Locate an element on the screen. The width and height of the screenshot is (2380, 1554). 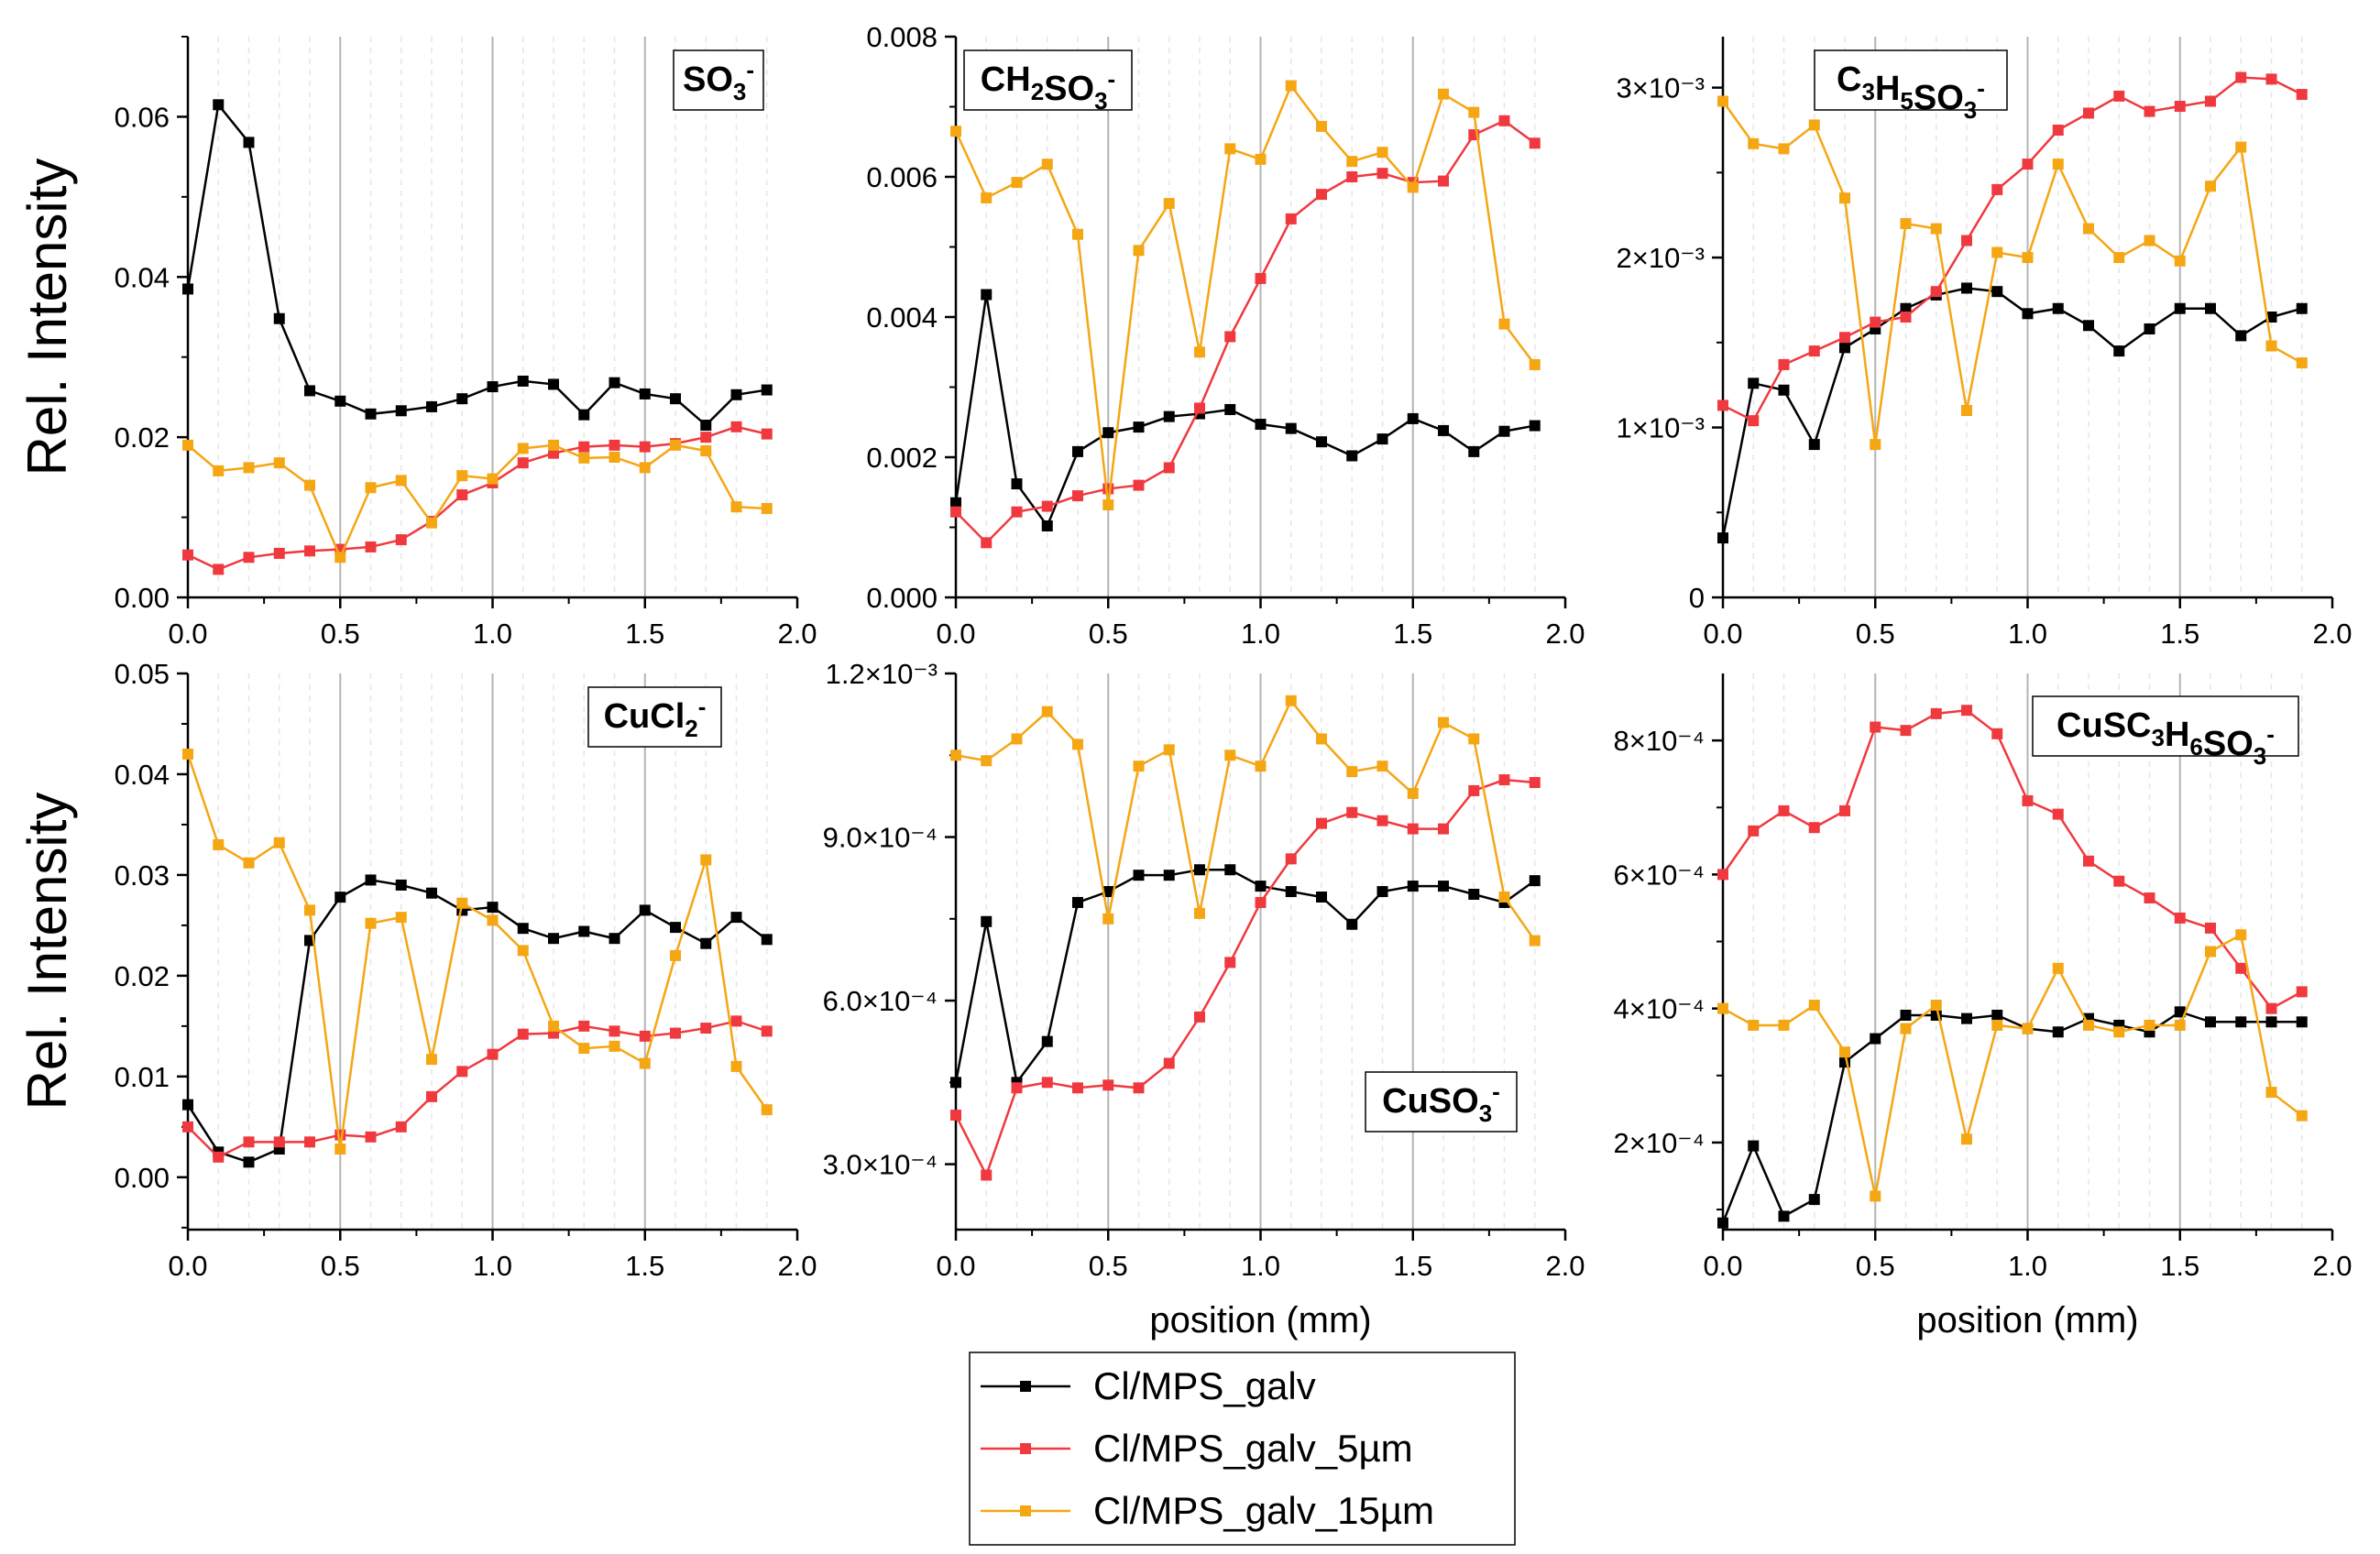
y-axis-label: Rel. Intensity is located at coordinates (47, 952).